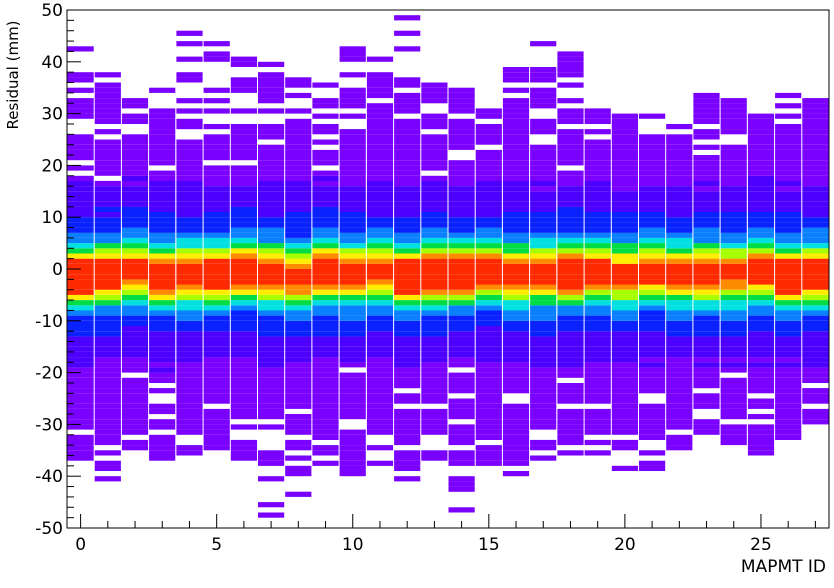 This screenshot has height=588, width=834. What do you see at coordinates (783, 567) in the screenshot?
I see `x-axis-label: MAPMT ID` at bounding box center [783, 567].